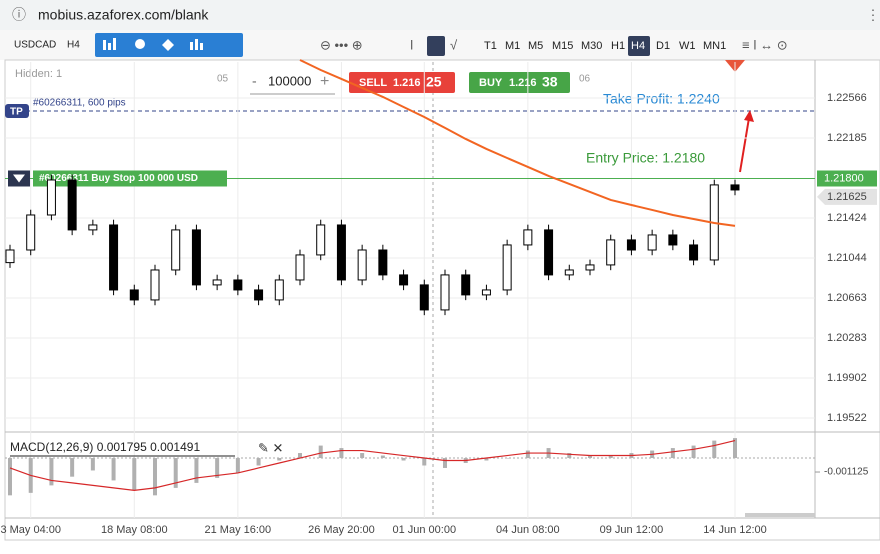 This screenshot has height=554, width=880. What do you see at coordinates (35, 45) in the screenshot?
I see `symbol: USDCAD` at bounding box center [35, 45].